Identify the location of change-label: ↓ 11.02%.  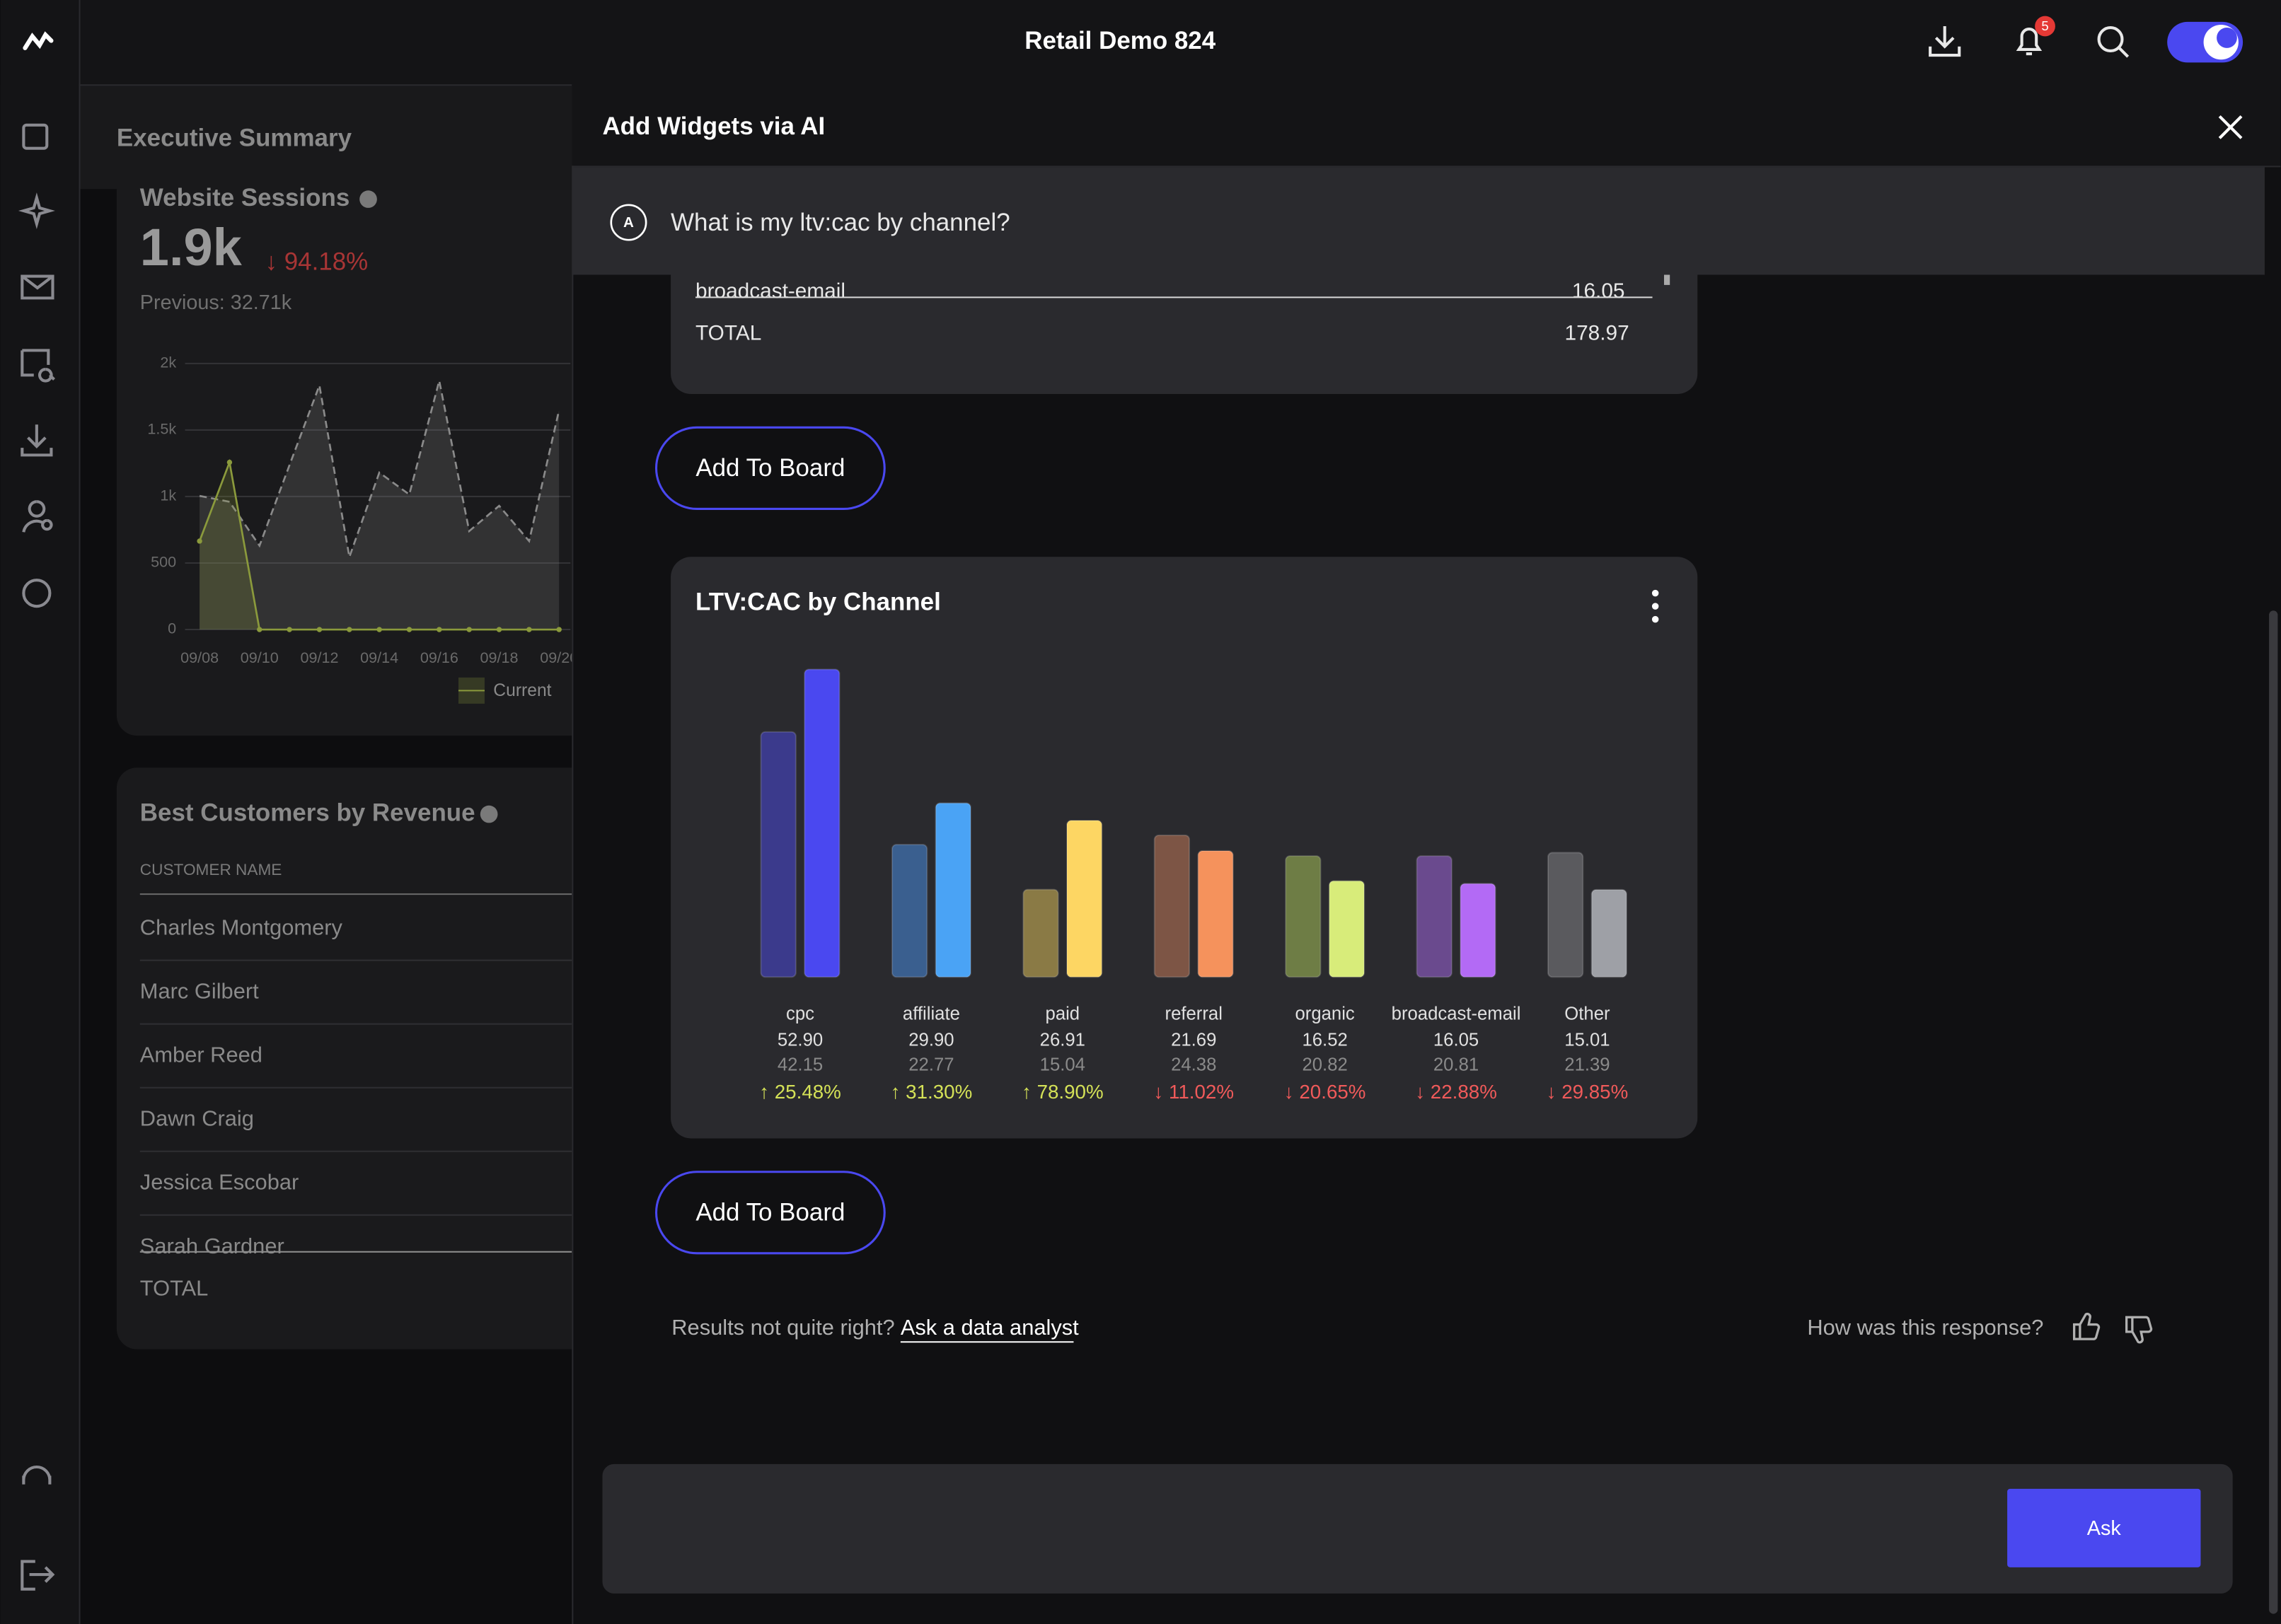
(1193, 1092).